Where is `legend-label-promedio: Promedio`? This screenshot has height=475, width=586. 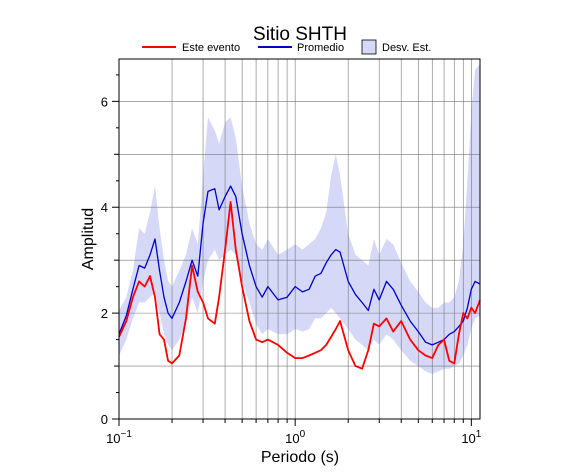
legend-label-promedio: Promedio is located at coordinates (320, 48).